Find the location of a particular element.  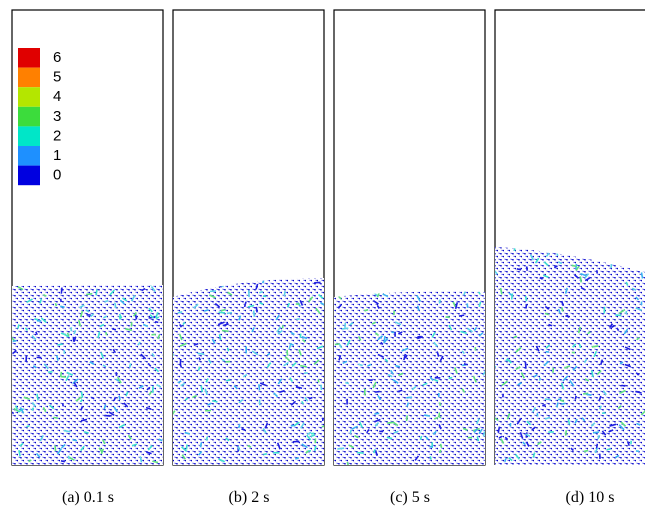

legend: 6 5 4 3 2 1 0 is located at coordinates (39, 117).